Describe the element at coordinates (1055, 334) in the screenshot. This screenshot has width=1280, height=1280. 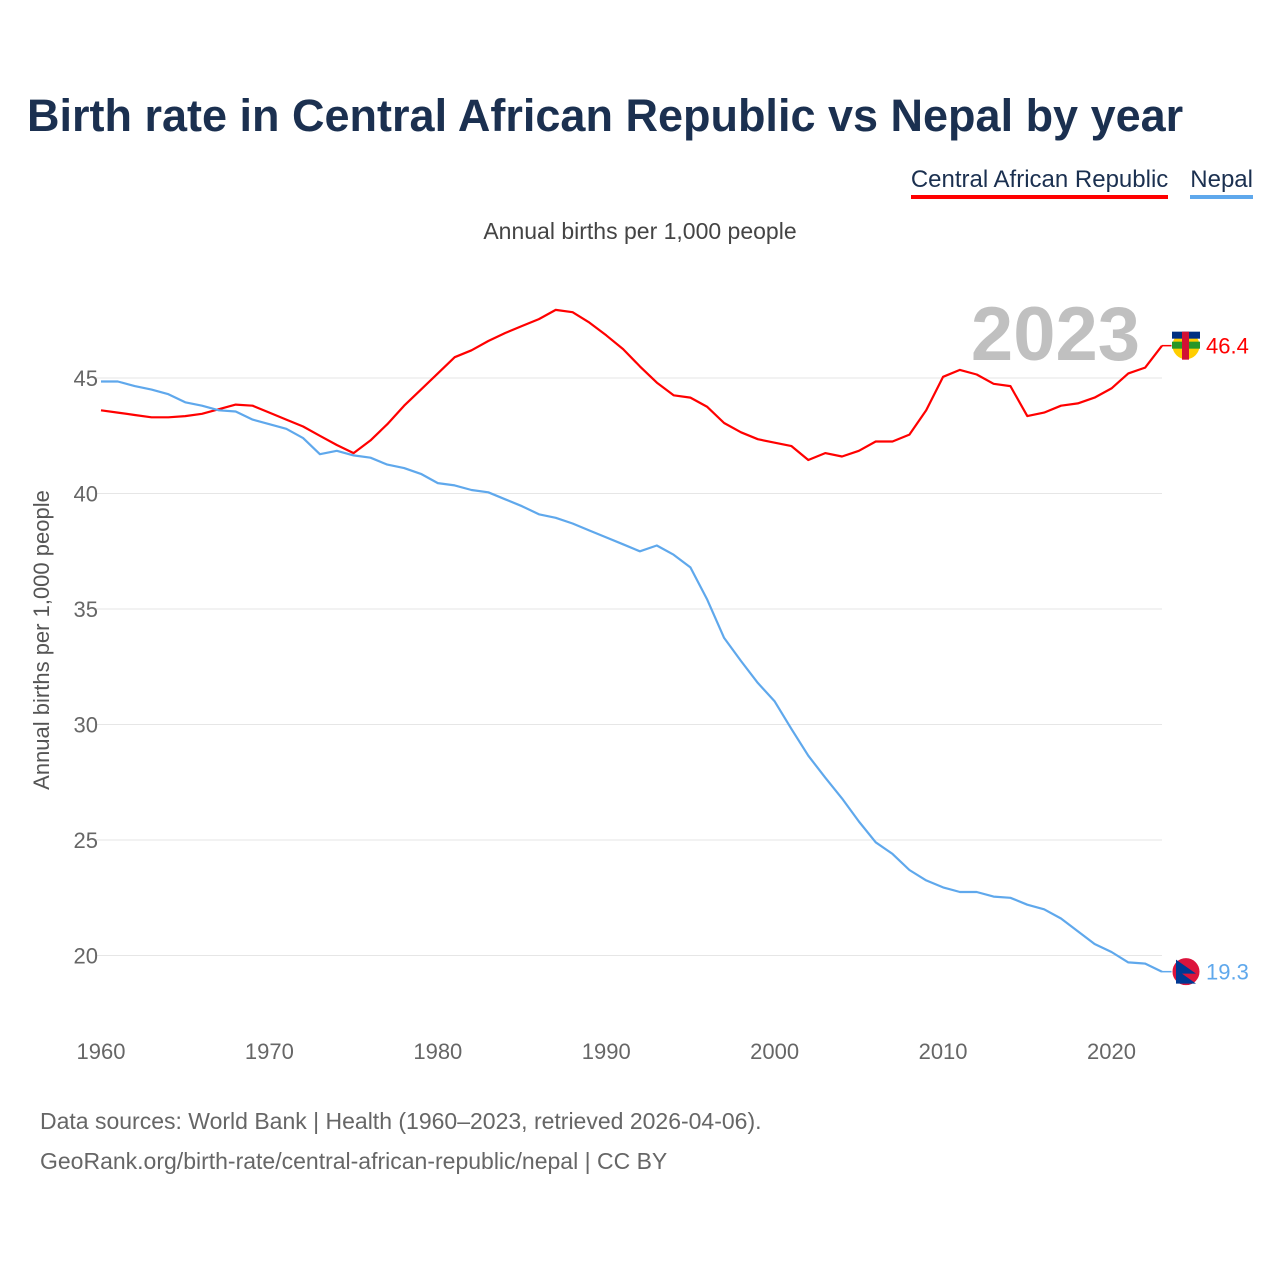
I see `year-watermark: 2023` at that location.